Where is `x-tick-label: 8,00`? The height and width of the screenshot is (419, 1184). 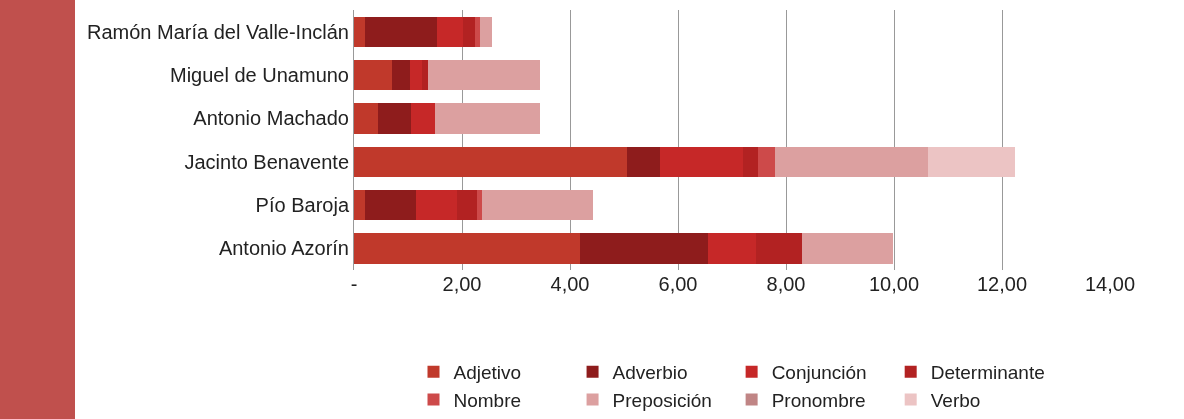
x-tick-label: 8,00 is located at coordinates (786, 284).